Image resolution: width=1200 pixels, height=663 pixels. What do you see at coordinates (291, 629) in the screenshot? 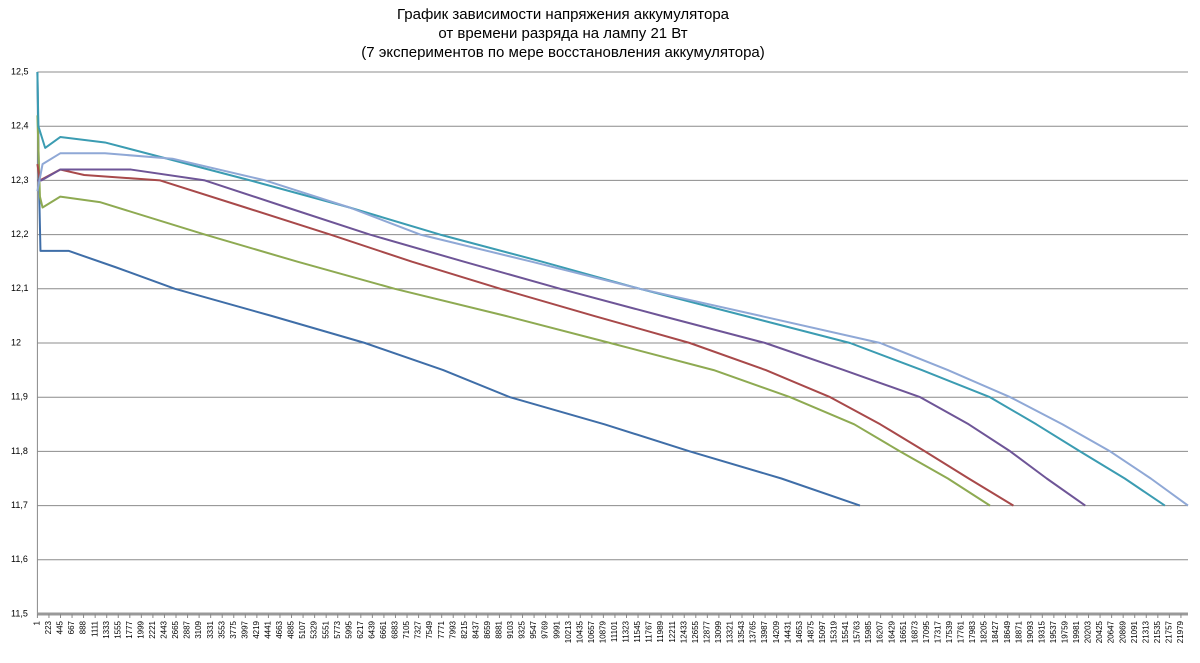
I see `x-tick-label: 4885` at bounding box center [291, 629].